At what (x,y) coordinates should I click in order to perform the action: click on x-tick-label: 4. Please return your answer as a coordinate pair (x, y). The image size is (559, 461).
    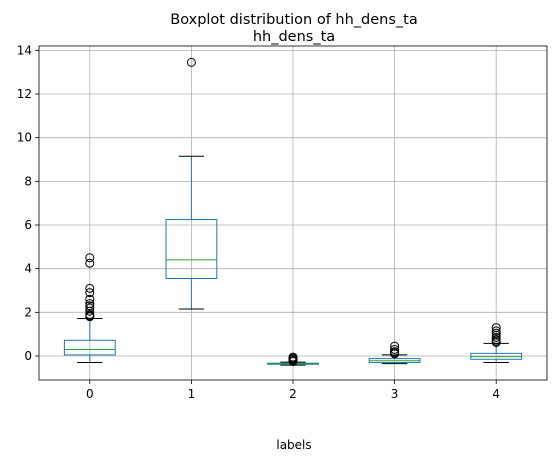
    Looking at the image, I should click on (496, 394).